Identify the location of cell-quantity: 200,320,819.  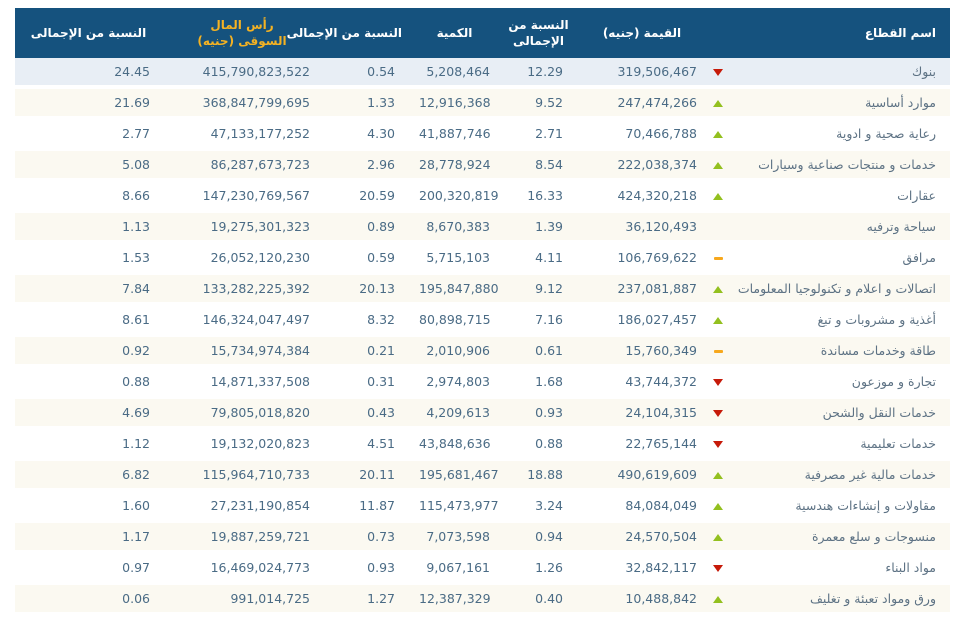
(454, 197).